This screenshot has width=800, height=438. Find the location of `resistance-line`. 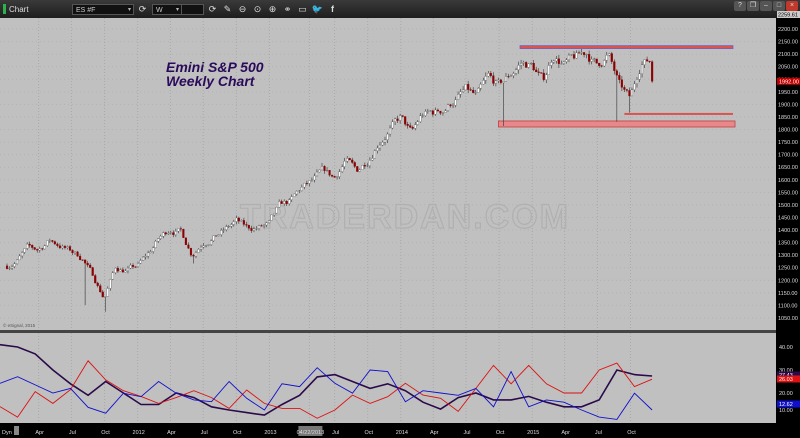

resistance-line is located at coordinates (626, 47).